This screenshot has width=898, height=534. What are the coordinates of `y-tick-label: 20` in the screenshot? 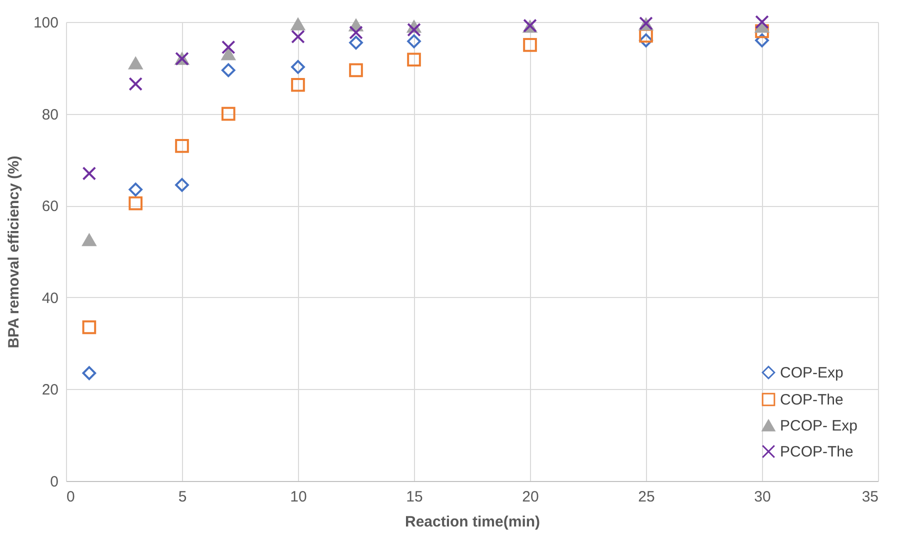 It's located at (50, 390).